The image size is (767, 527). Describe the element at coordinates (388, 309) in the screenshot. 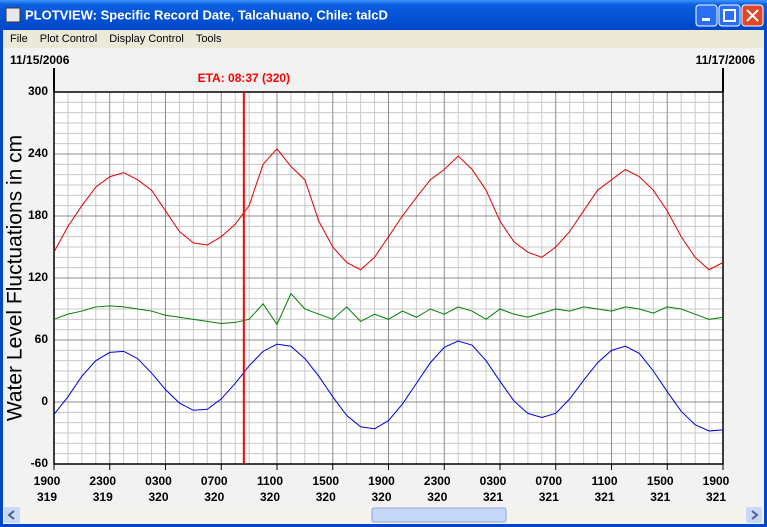

I see `series-line` at that location.